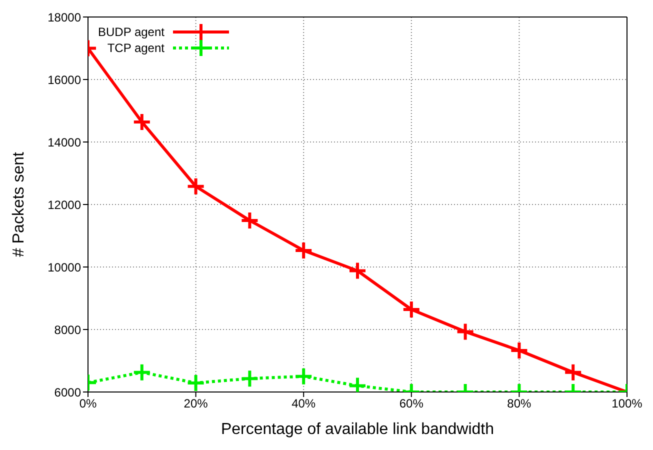 This screenshot has width=653, height=450. I want to click on x-tick-label: 60%, so click(411, 403).